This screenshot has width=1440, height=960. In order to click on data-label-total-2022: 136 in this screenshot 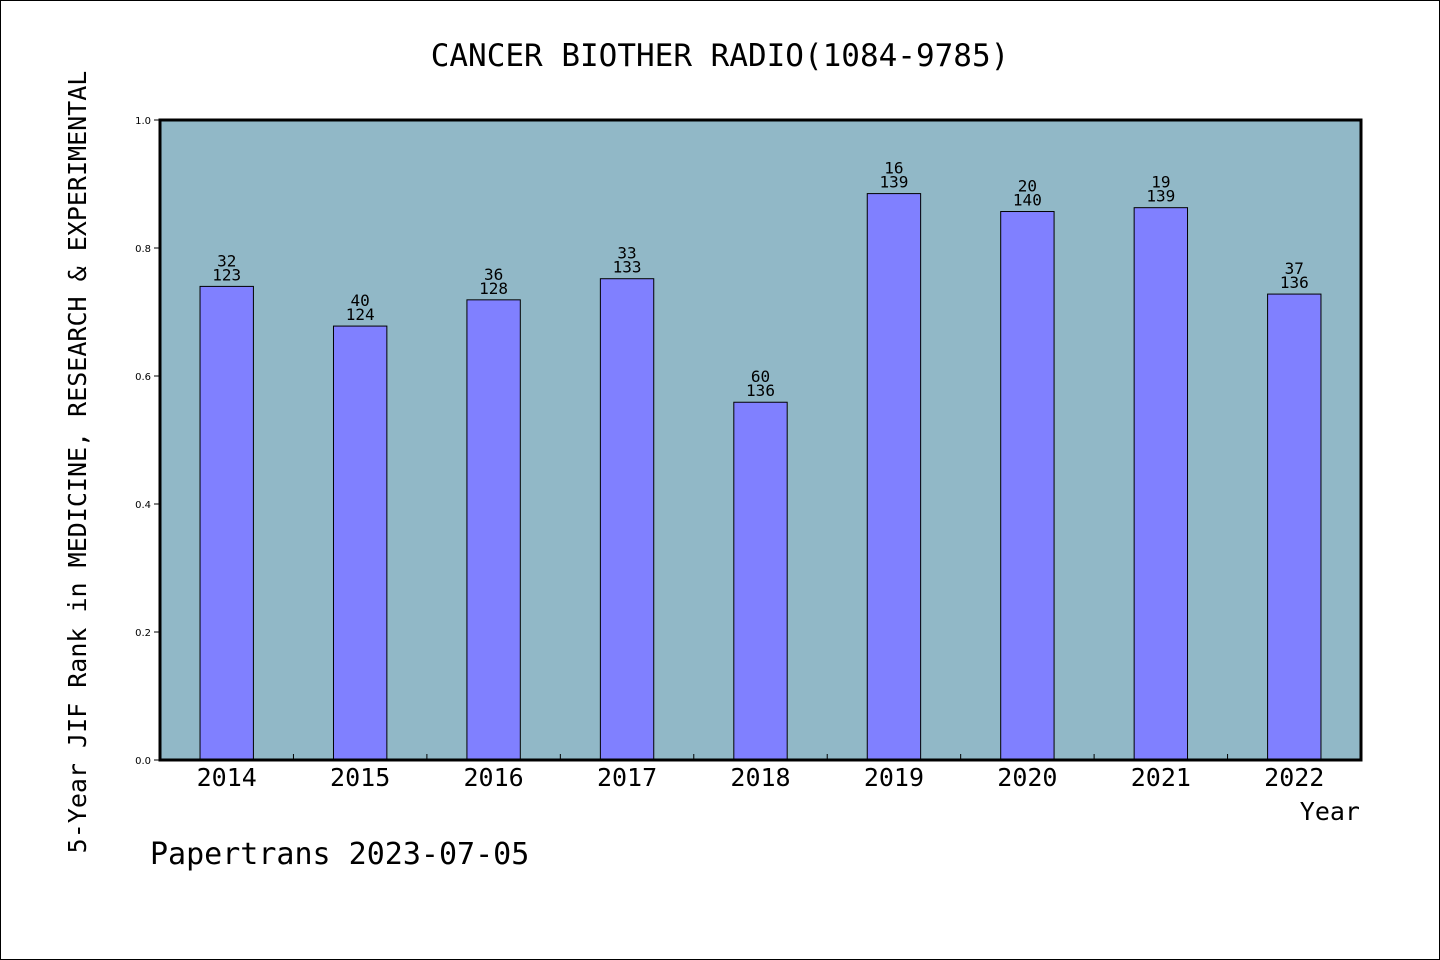, I will do `click(1294, 282)`.